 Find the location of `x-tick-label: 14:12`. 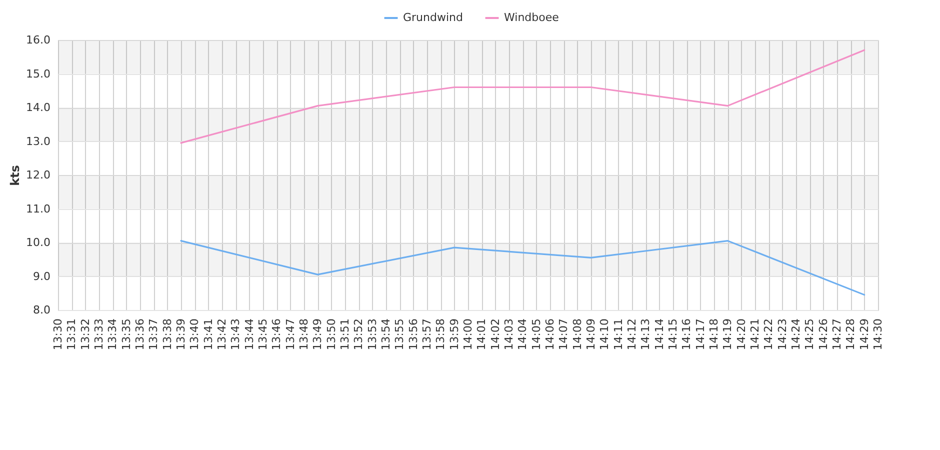

x-tick-label: 14:12 is located at coordinates (632, 334).